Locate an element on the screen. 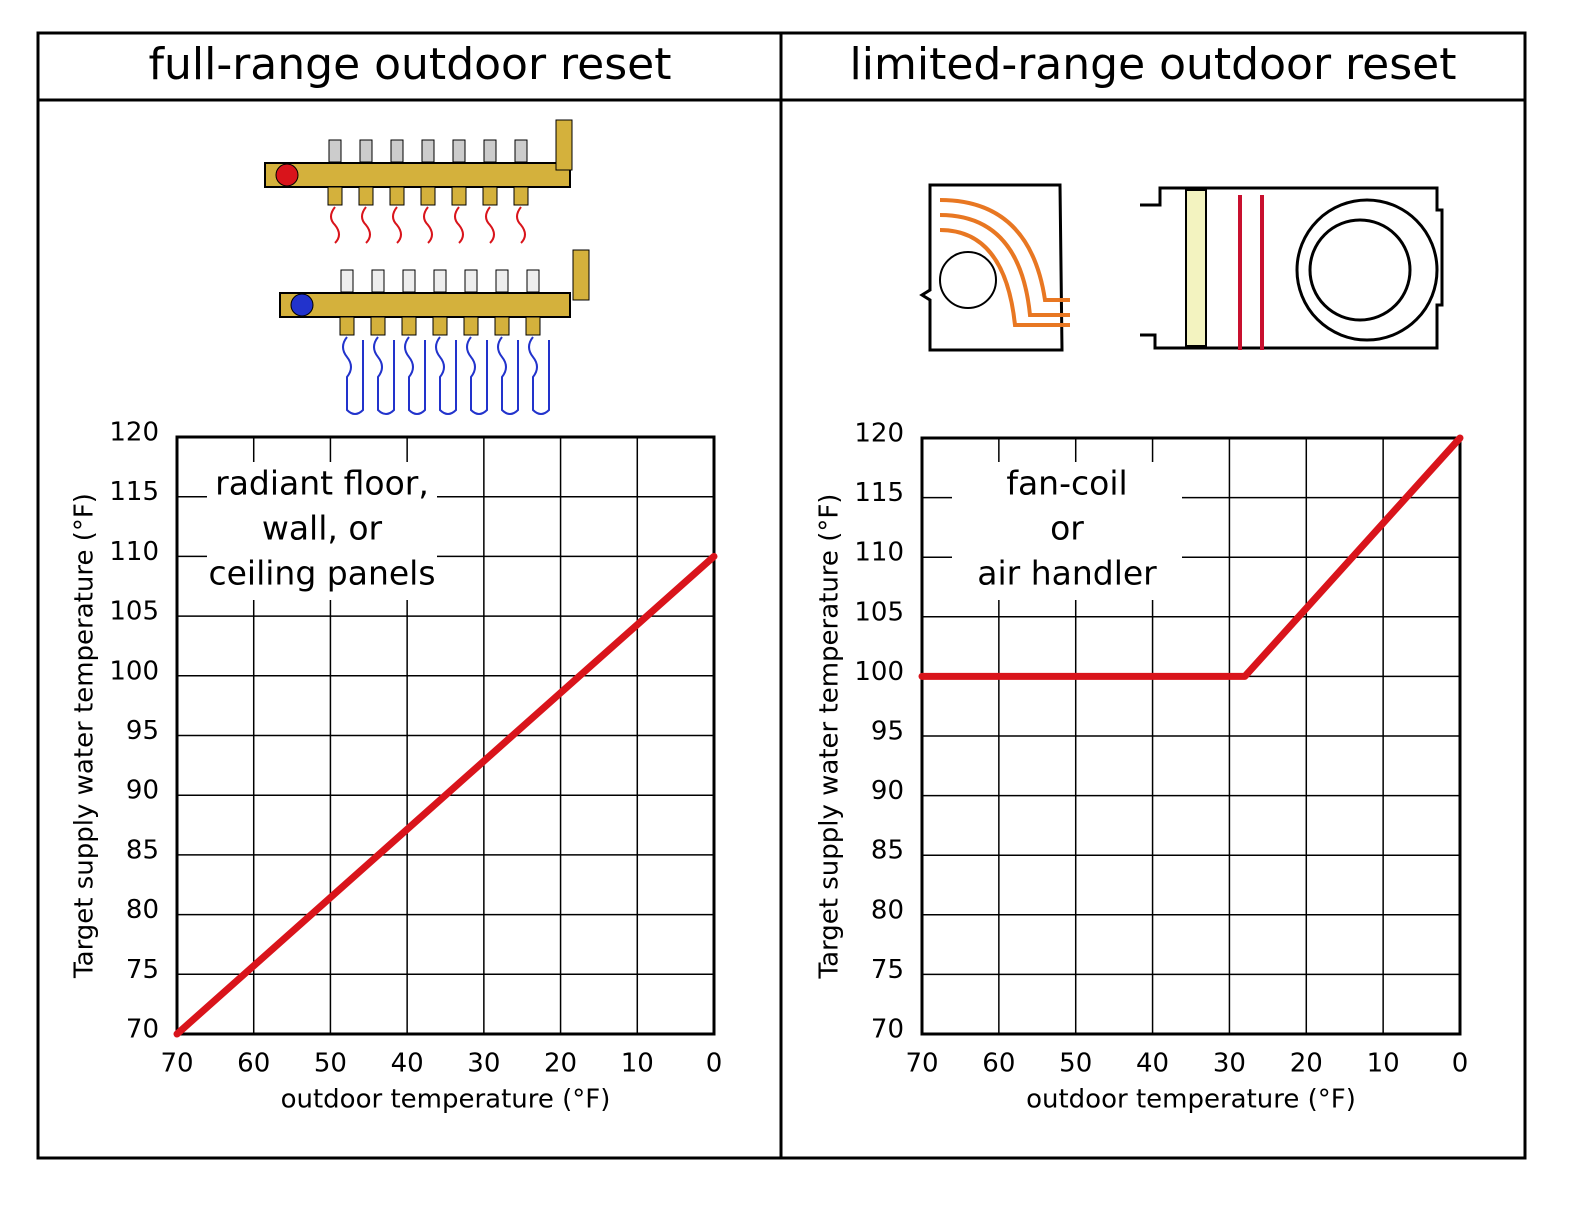 This screenshot has width=1577, height=1206. blower is located at coordinates (1367, 270).